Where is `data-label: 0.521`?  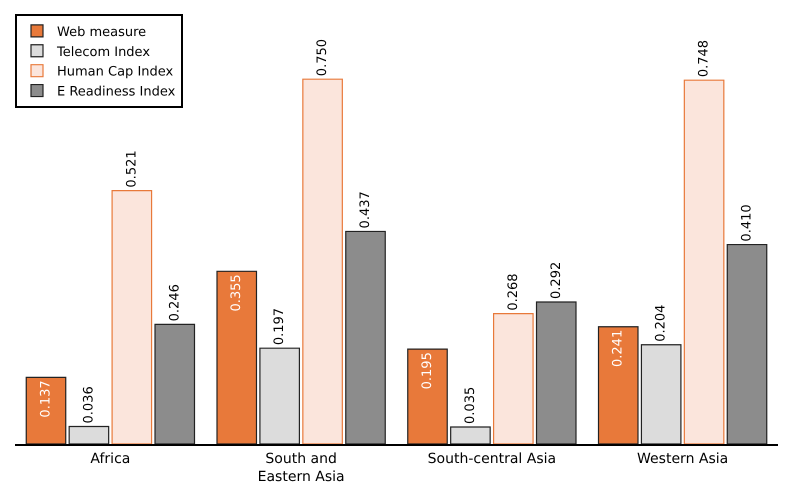
data-label: 0.521 is located at coordinates (132, 169).